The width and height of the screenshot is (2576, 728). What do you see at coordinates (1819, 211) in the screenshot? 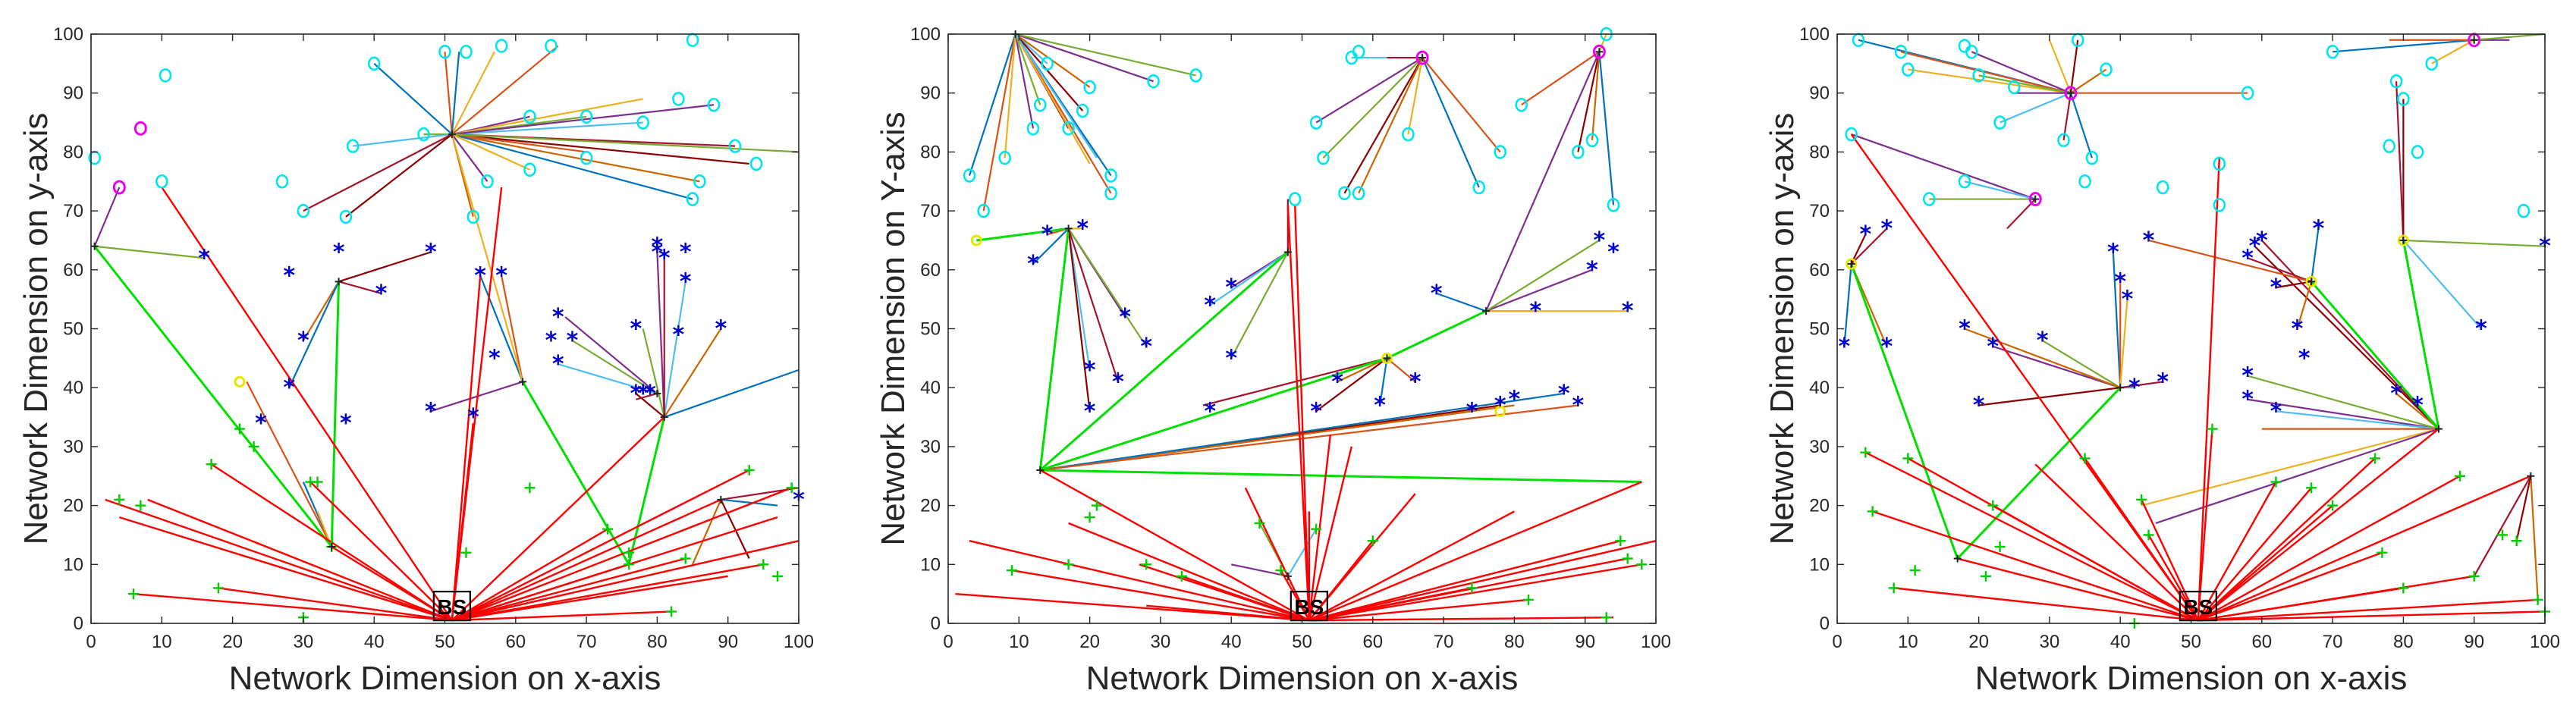
I see `y-tick-label: 70` at bounding box center [1819, 211].